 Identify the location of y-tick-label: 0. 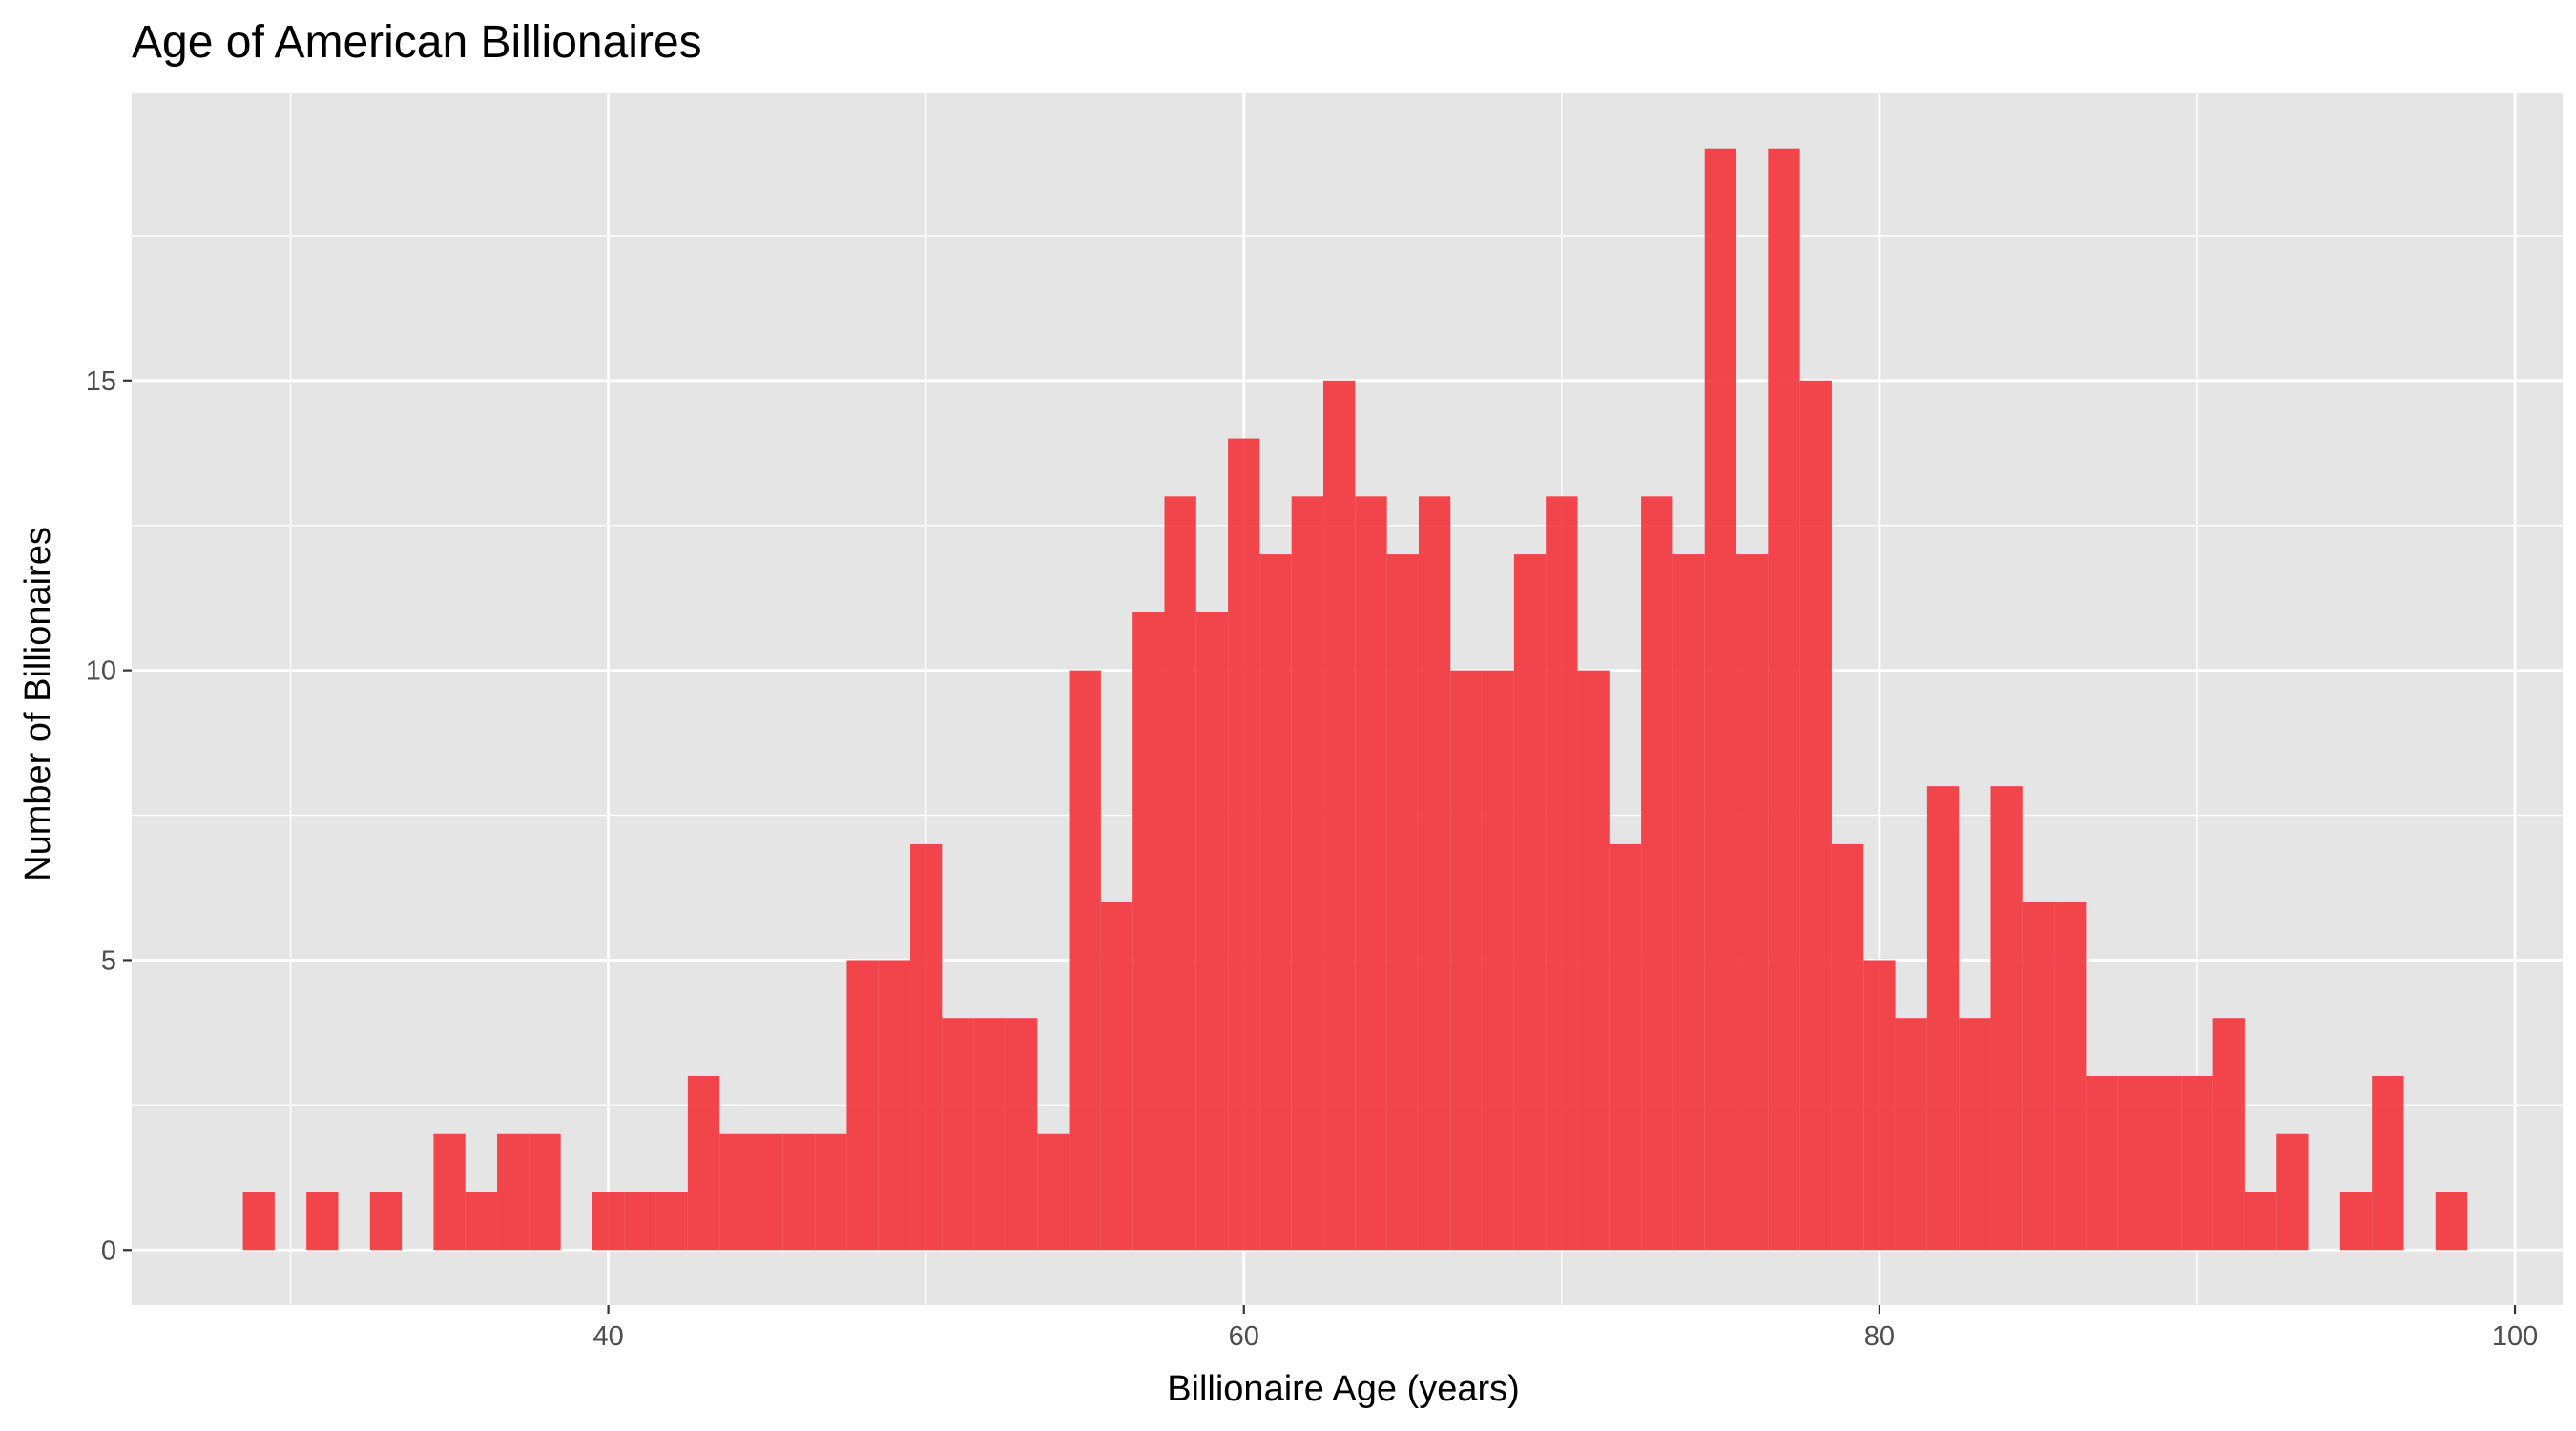
(108, 1250).